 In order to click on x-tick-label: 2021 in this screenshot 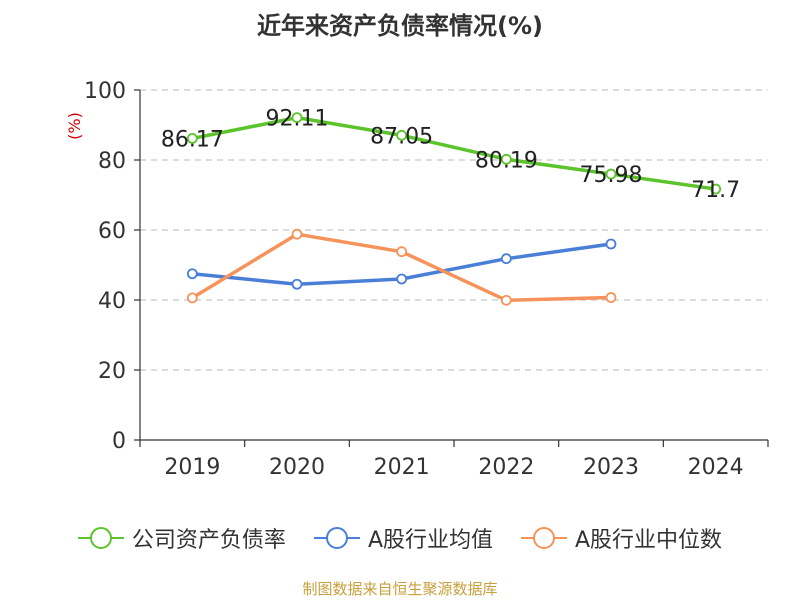, I will do `click(402, 467)`.